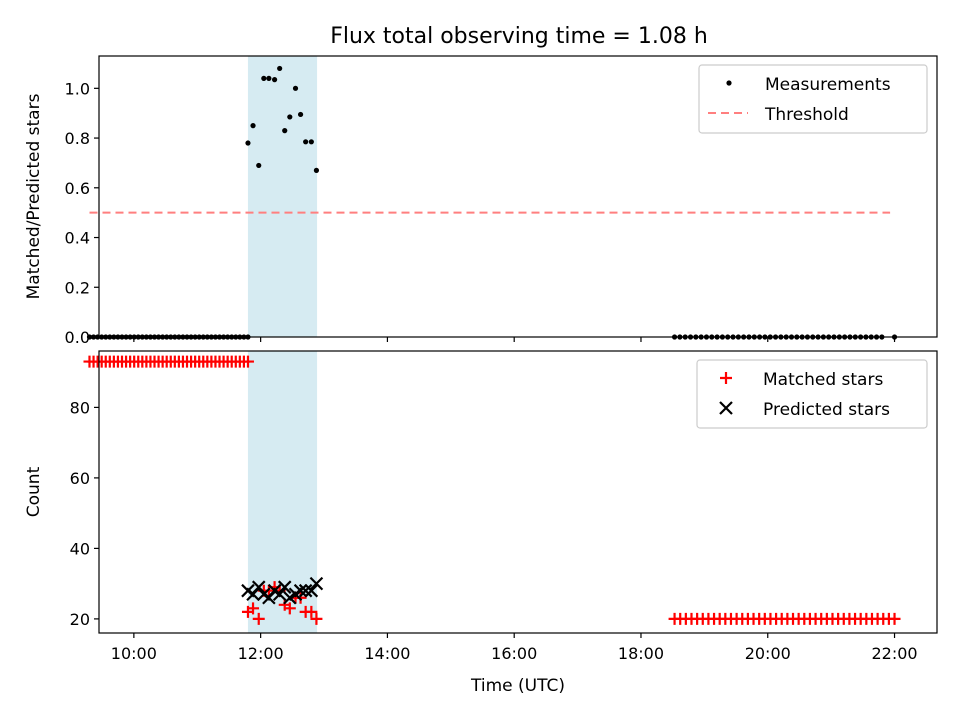  I want to click on y-tick-label: 1.0, so click(77, 88).